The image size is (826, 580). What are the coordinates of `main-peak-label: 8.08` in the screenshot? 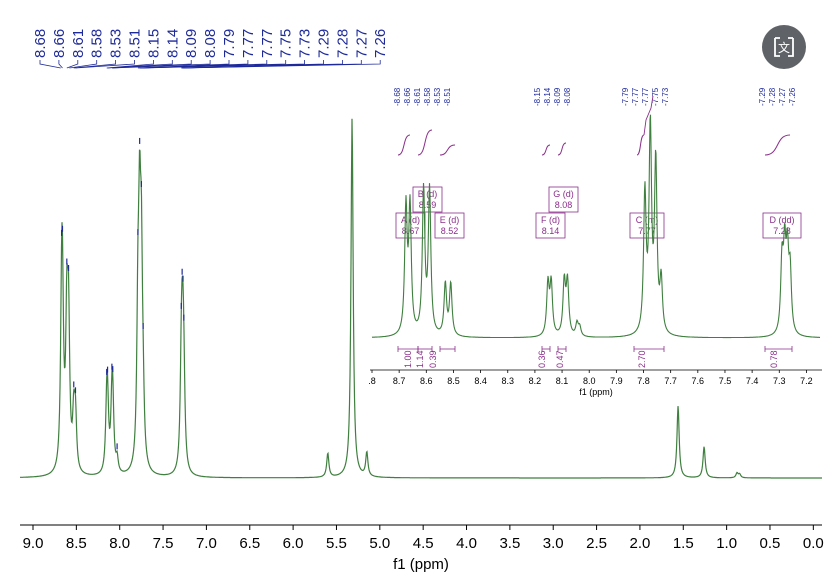 It's located at (210, 43).